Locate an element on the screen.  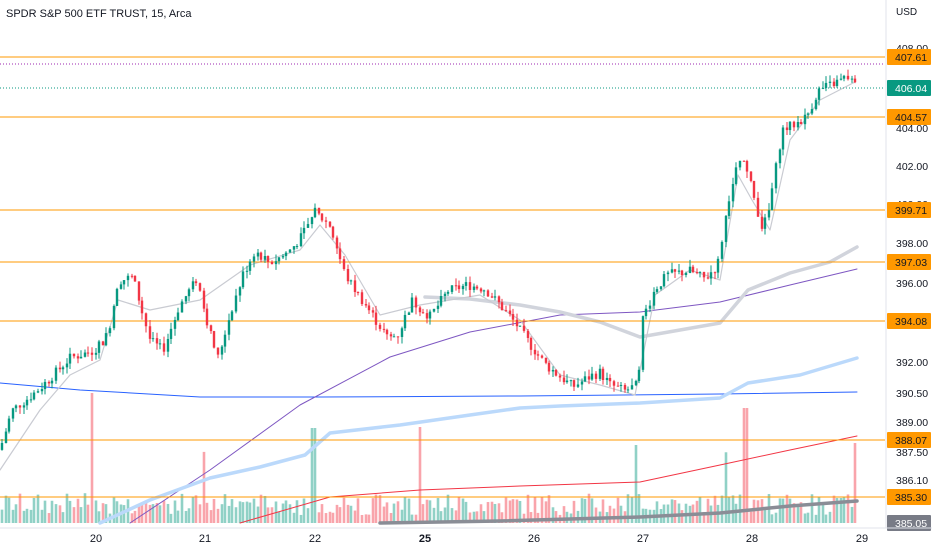
time-axis: 20 21 22 25 26 27 28 29 is located at coordinates (466, 536).